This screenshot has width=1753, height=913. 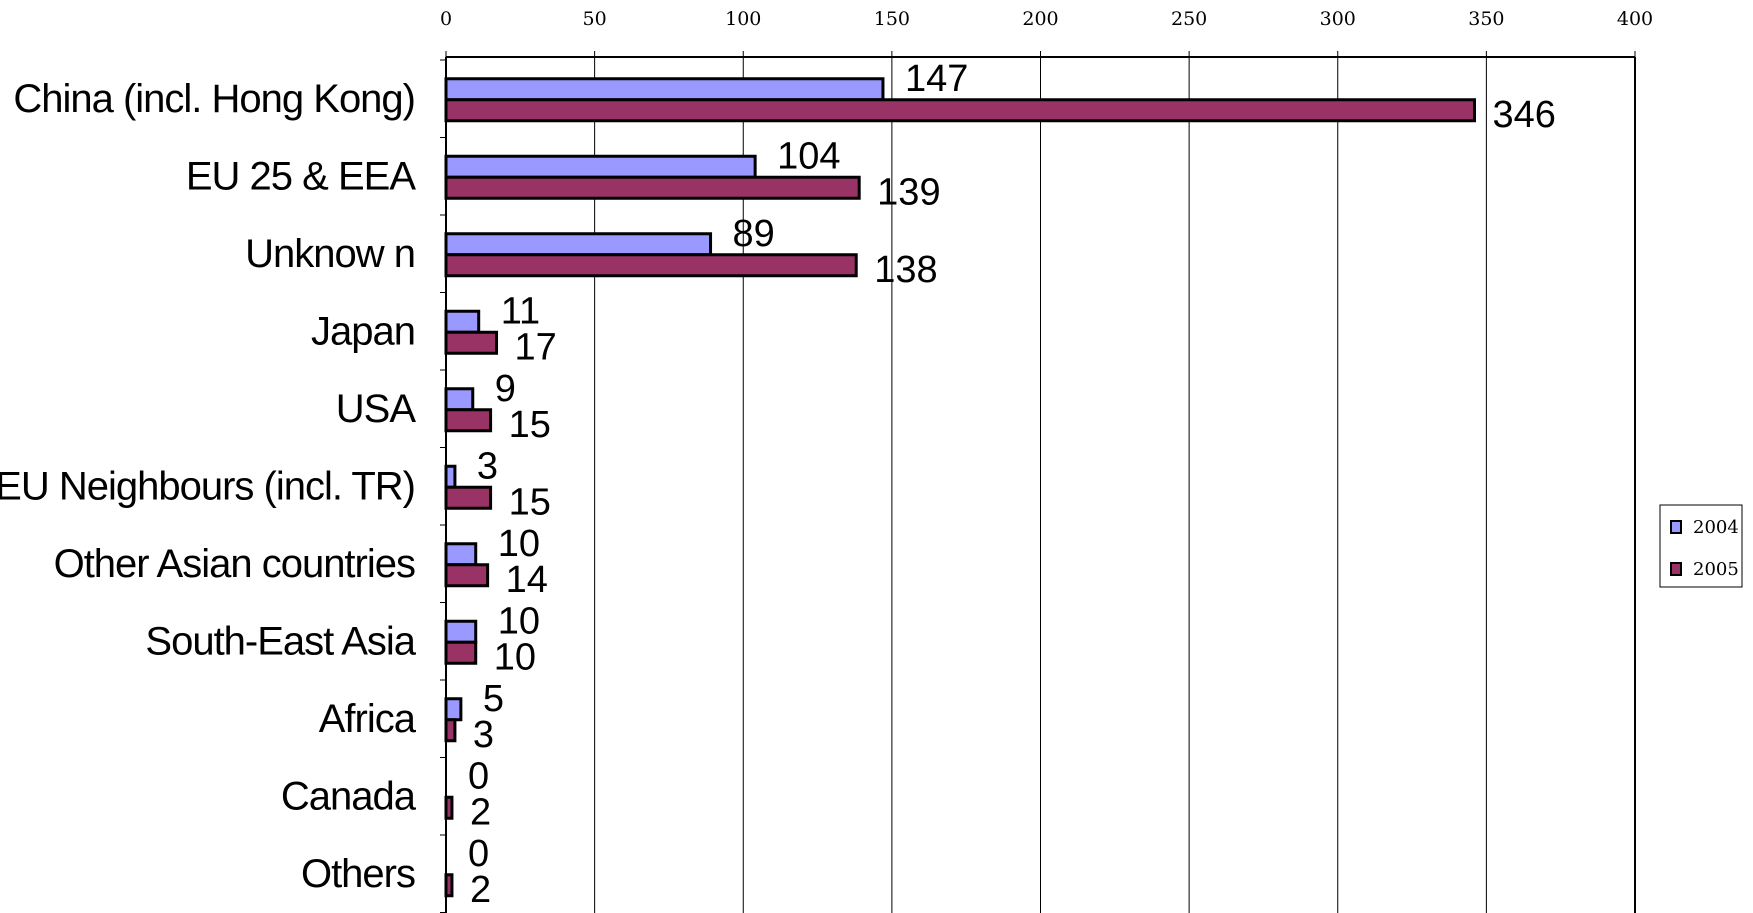 I want to click on data-label-2004: 9, so click(x=505, y=389).